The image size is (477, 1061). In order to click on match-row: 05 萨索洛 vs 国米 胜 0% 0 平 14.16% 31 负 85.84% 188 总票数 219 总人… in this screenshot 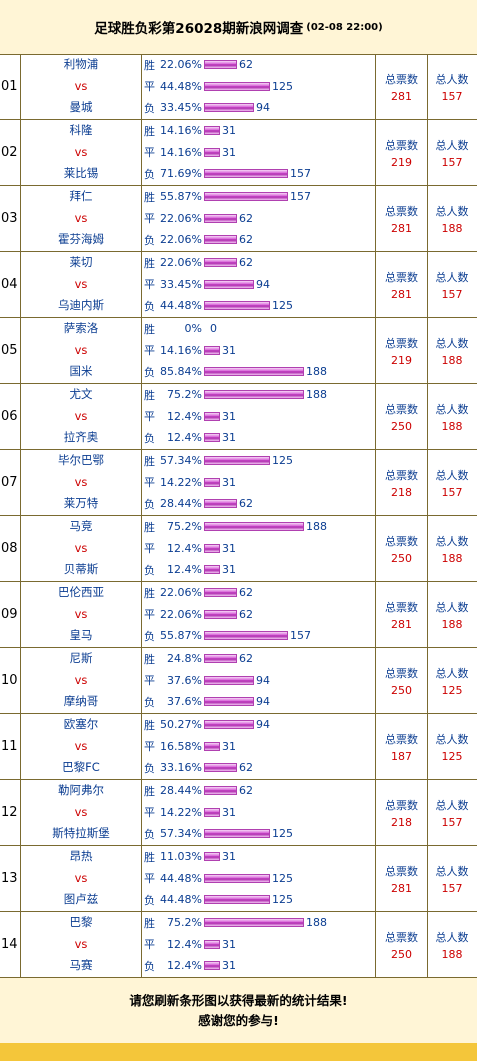, I will do `click(238, 351)`.